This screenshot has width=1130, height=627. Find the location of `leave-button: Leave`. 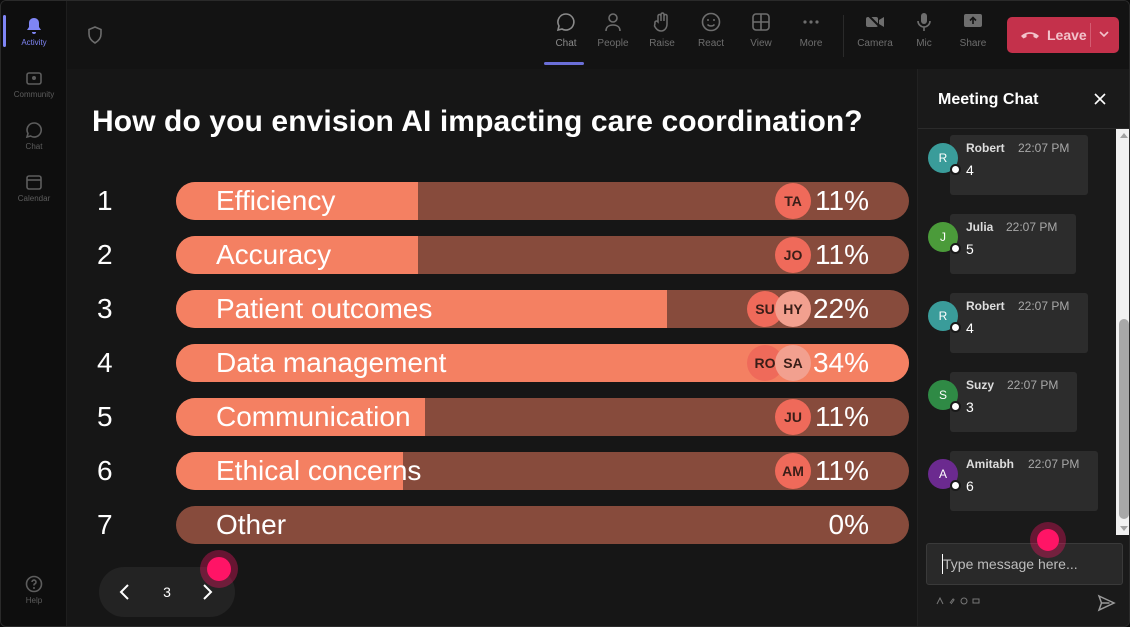

leave-button: Leave is located at coordinates (1063, 35).